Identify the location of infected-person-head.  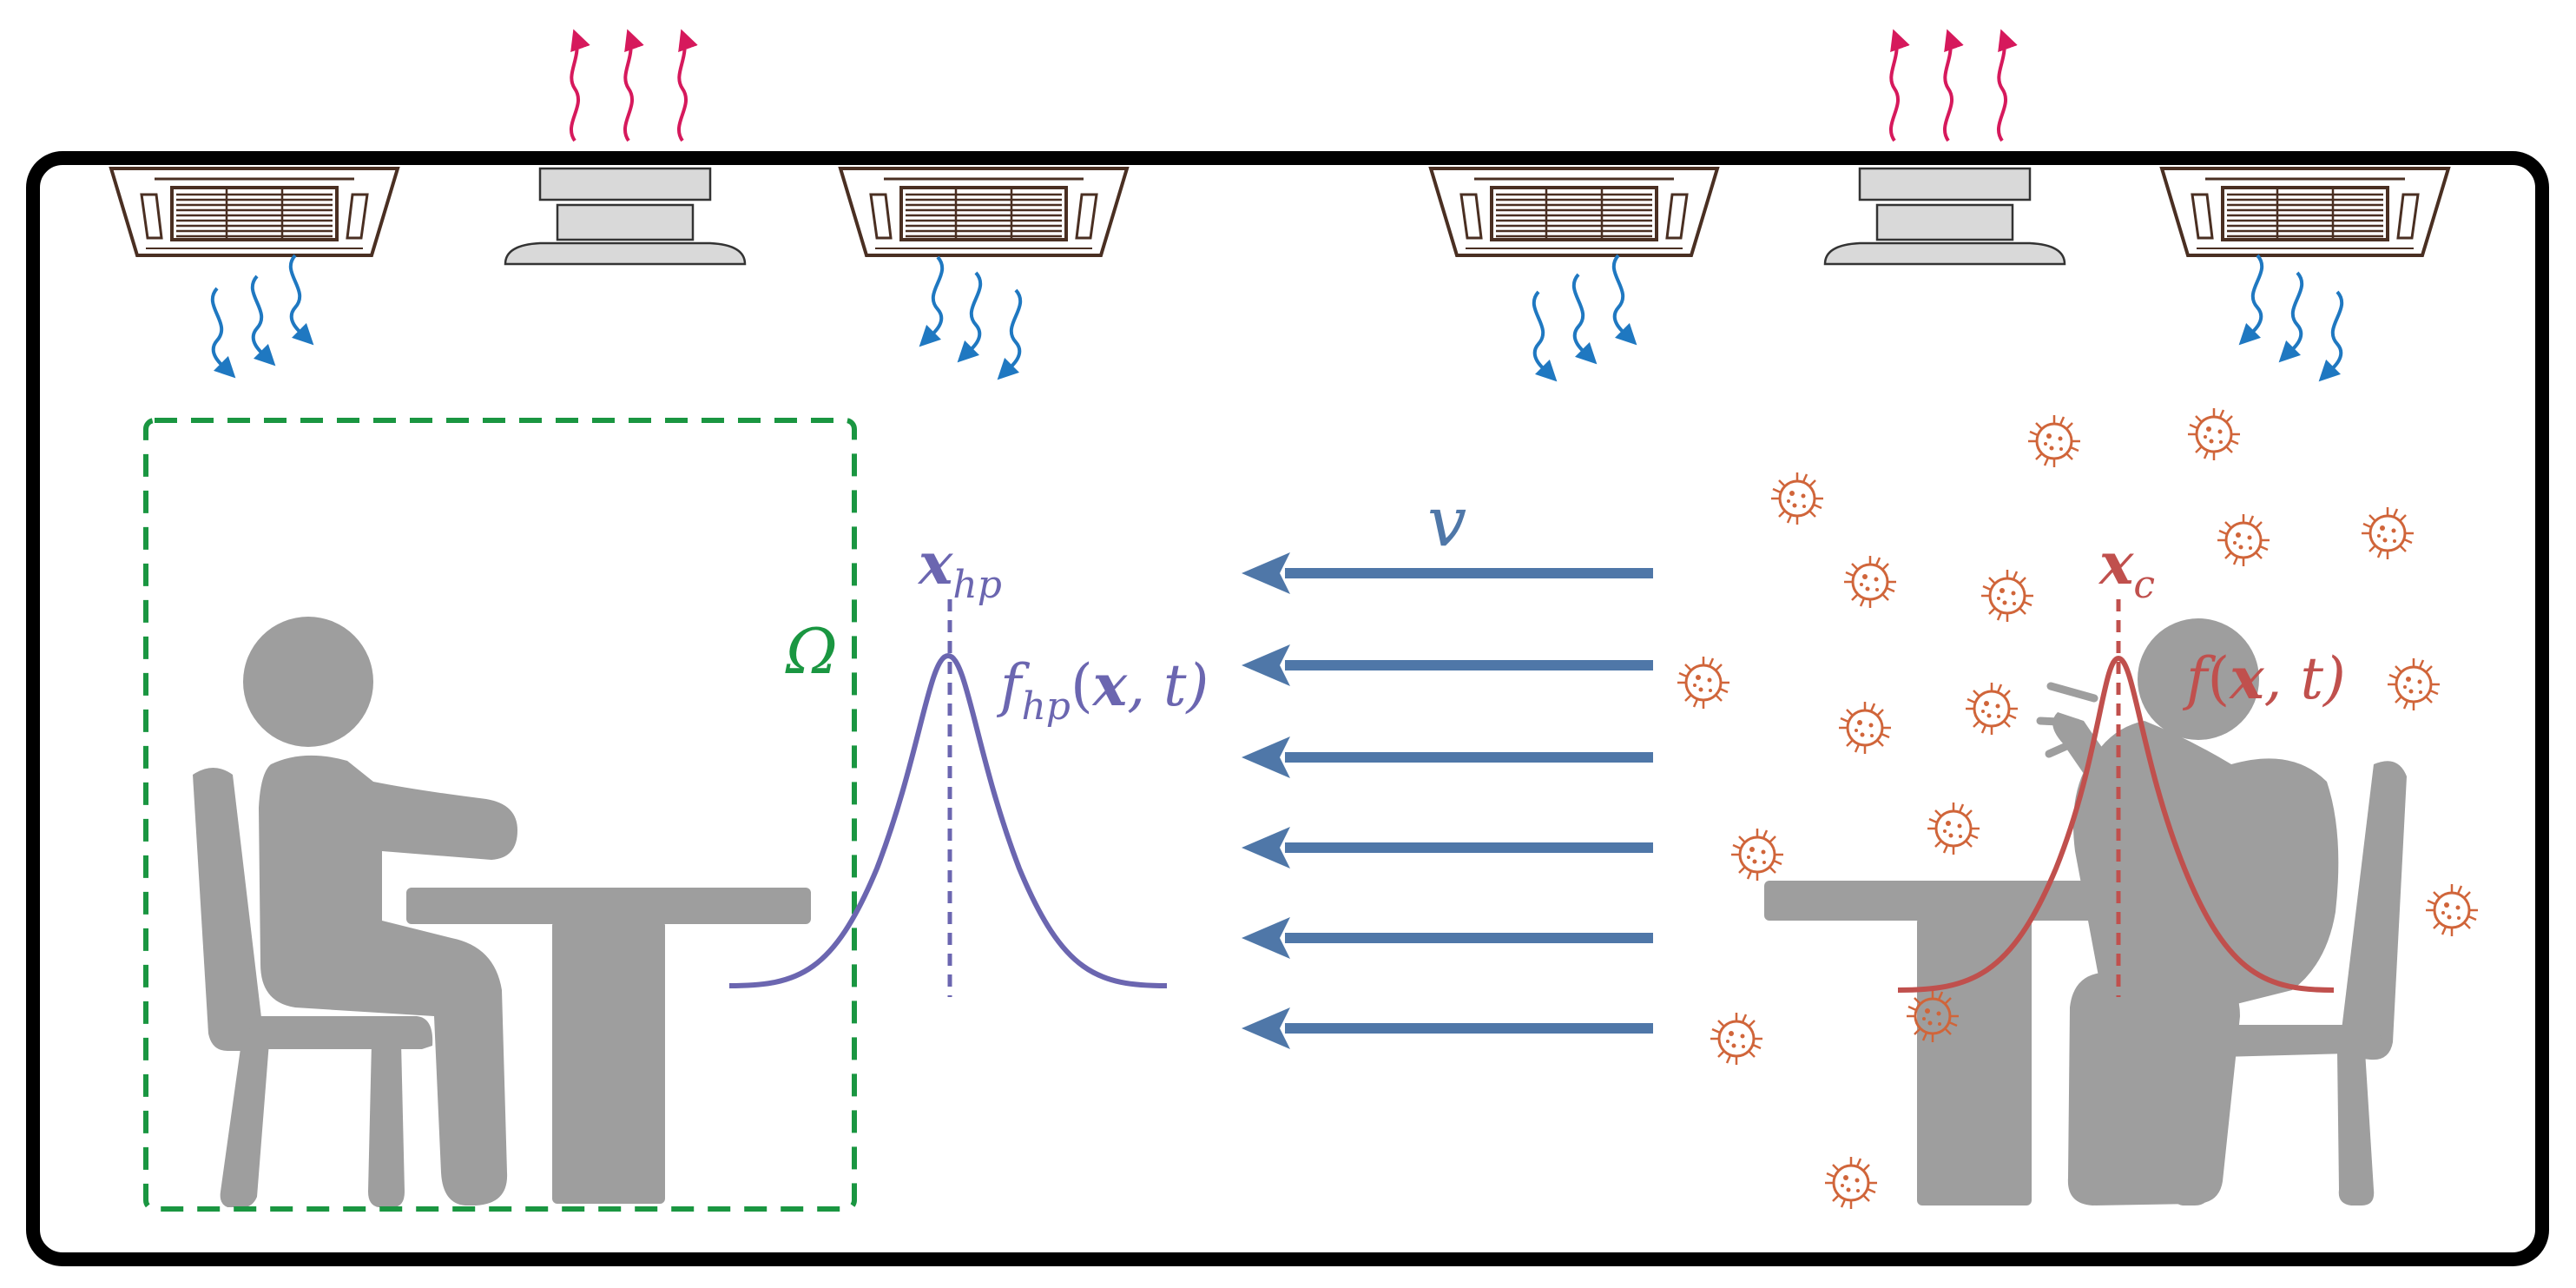
(2198, 679).